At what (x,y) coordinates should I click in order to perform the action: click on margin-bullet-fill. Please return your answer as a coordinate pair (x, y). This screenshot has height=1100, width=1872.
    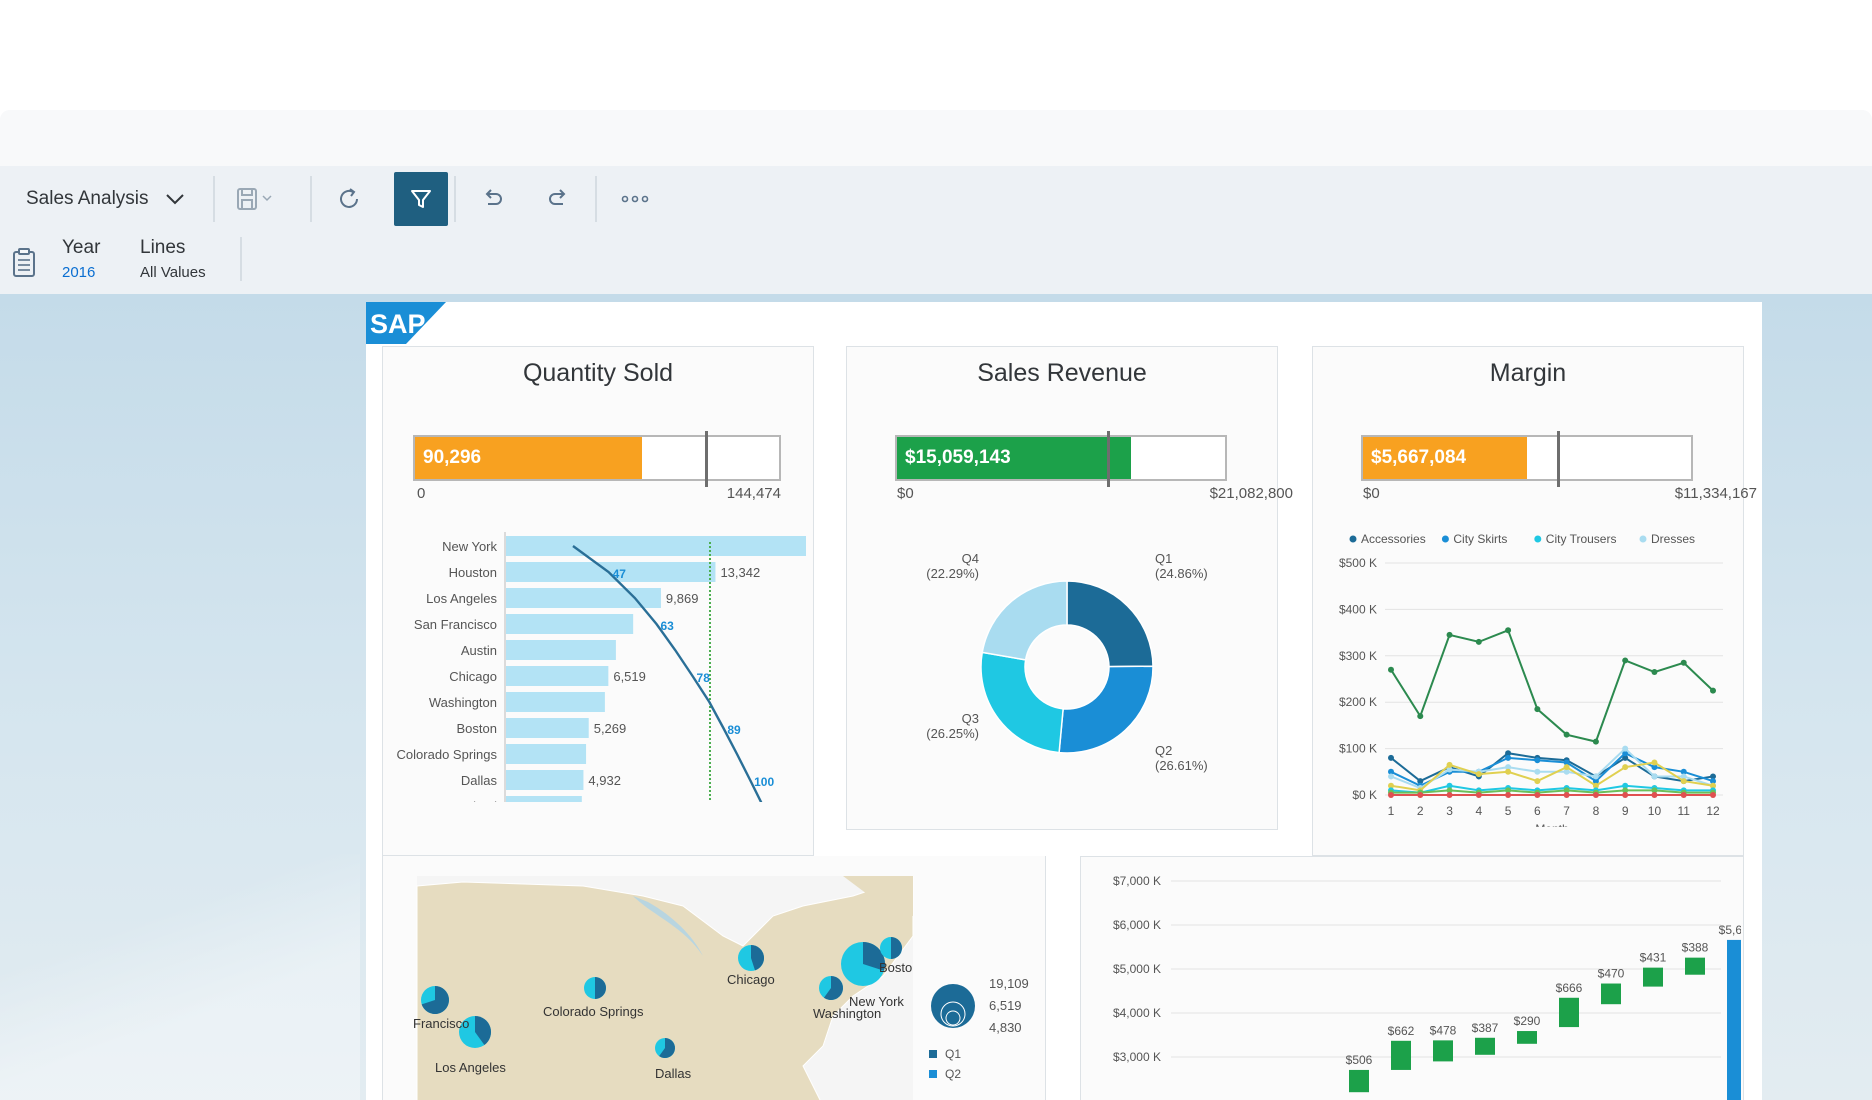
    Looking at the image, I should click on (1445, 458).